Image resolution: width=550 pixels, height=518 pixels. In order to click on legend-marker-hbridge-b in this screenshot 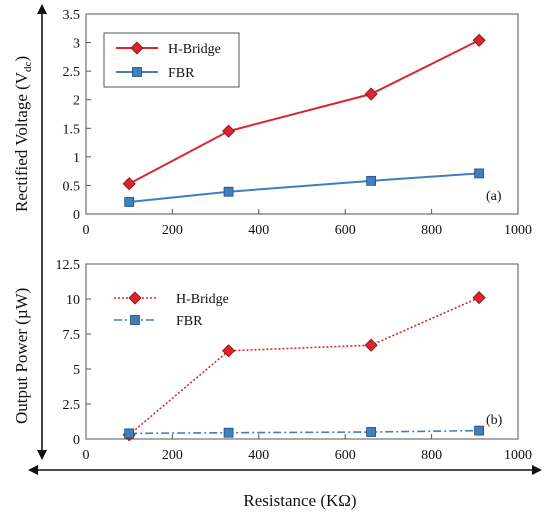, I will do `click(135, 298)`.